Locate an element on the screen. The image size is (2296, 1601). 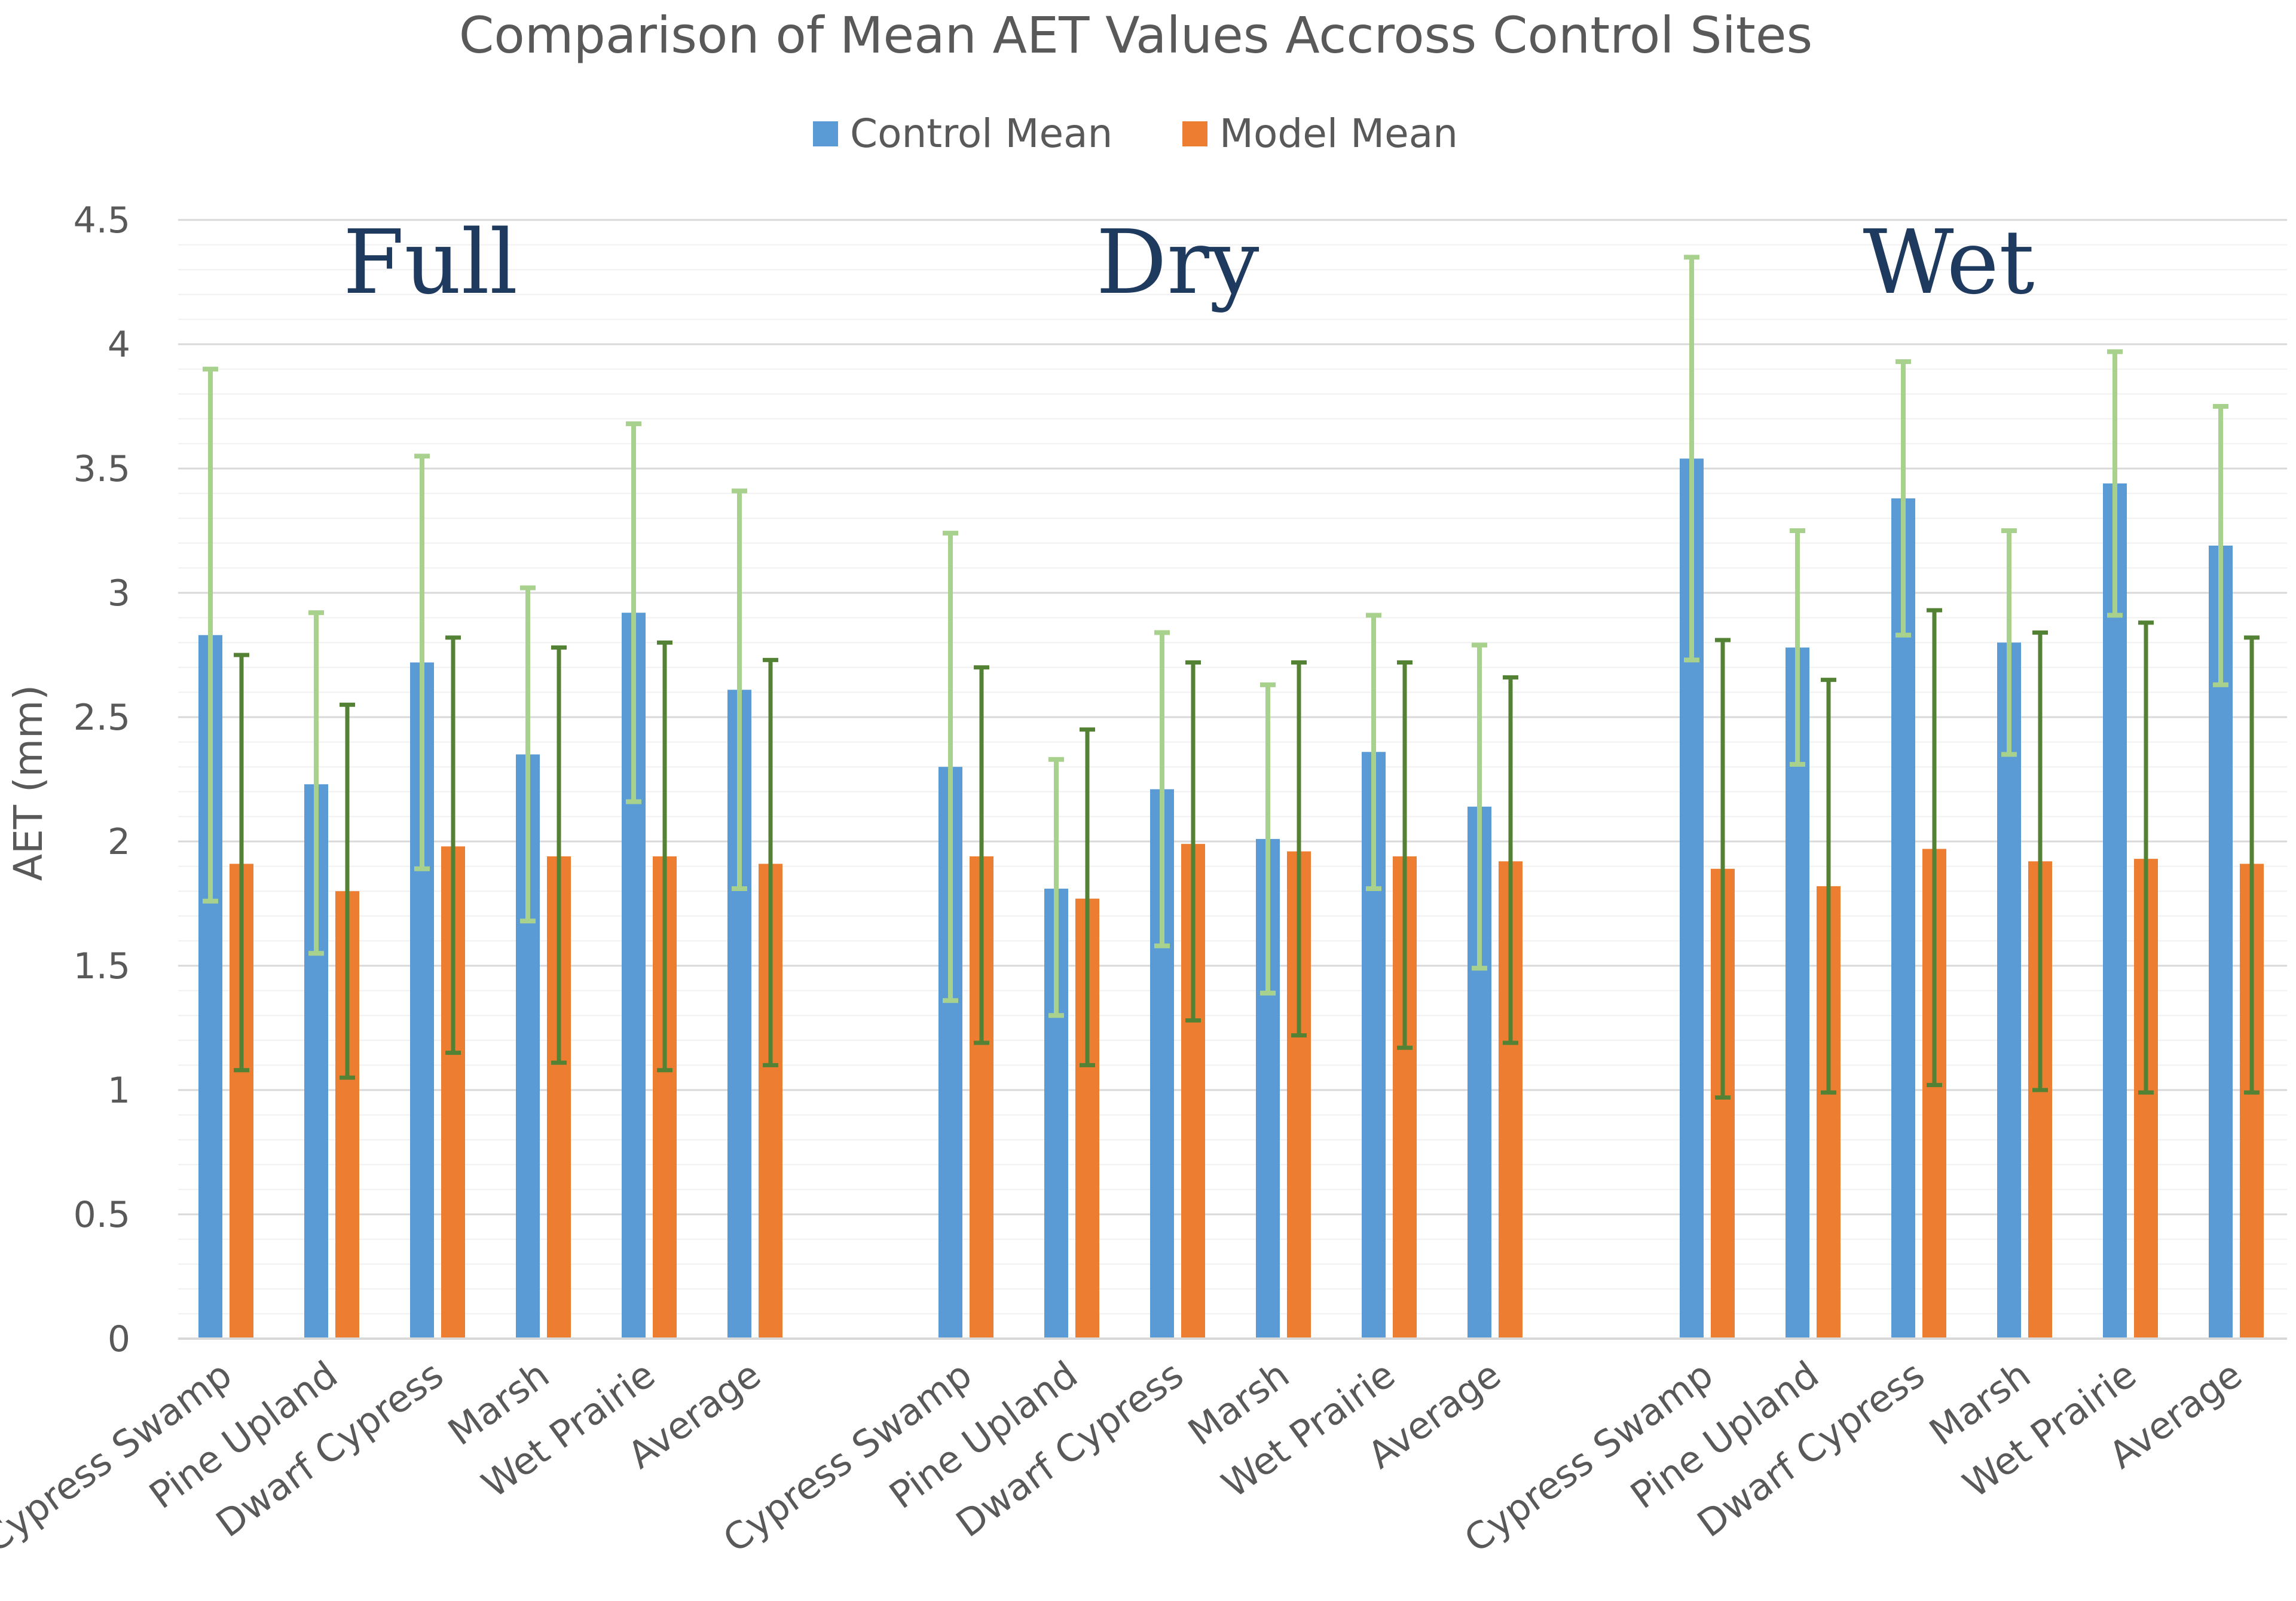
error-bar-wet-average-model is located at coordinates (2252, 865).